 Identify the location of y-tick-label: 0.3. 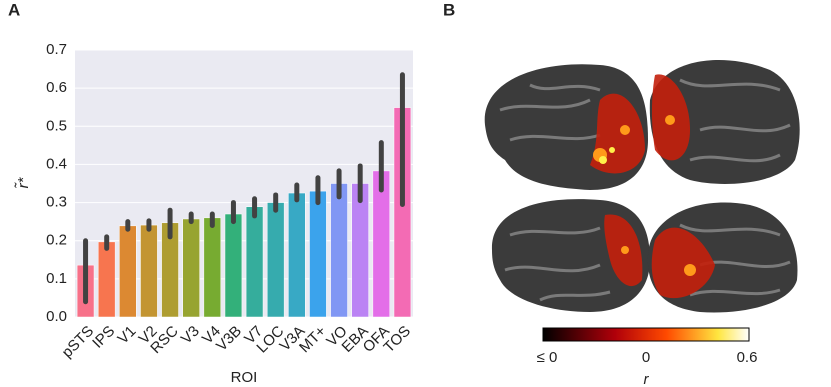
(56, 202).